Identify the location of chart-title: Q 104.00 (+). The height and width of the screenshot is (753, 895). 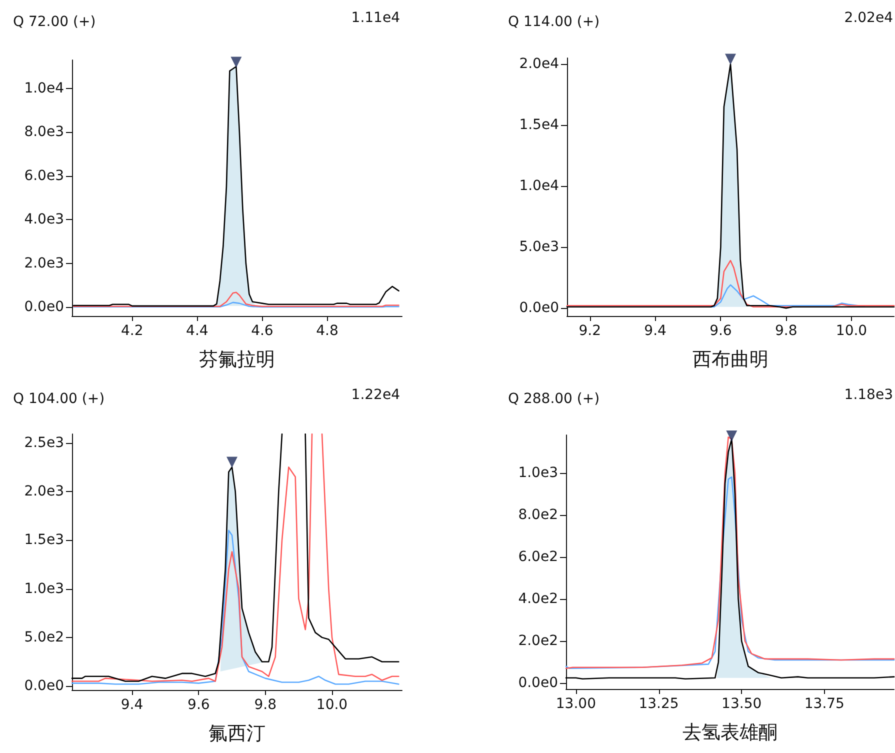
(59, 399).